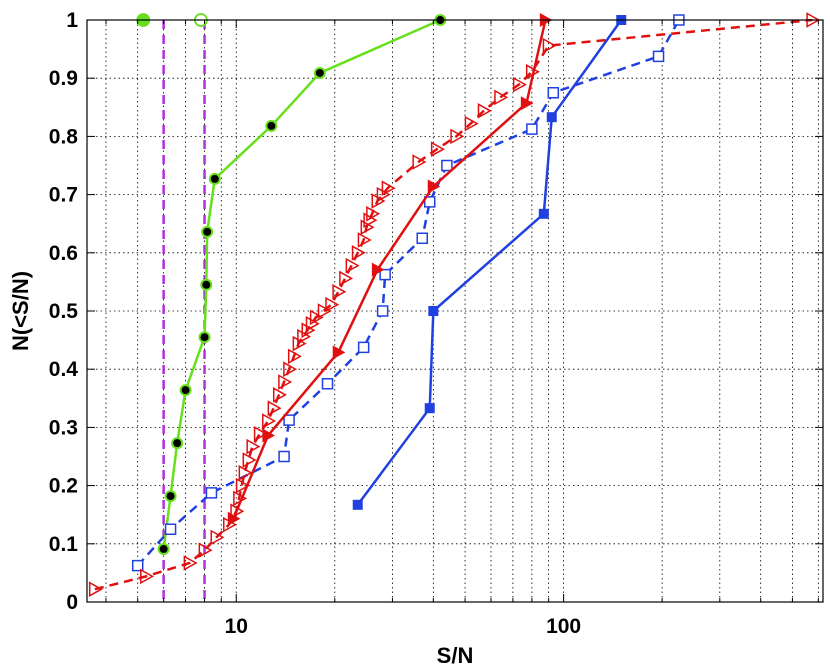 This screenshot has width=830, height=671. What do you see at coordinates (563, 626) in the screenshot?
I see `x-tick-label: 100` at bounding box center [563, 626].